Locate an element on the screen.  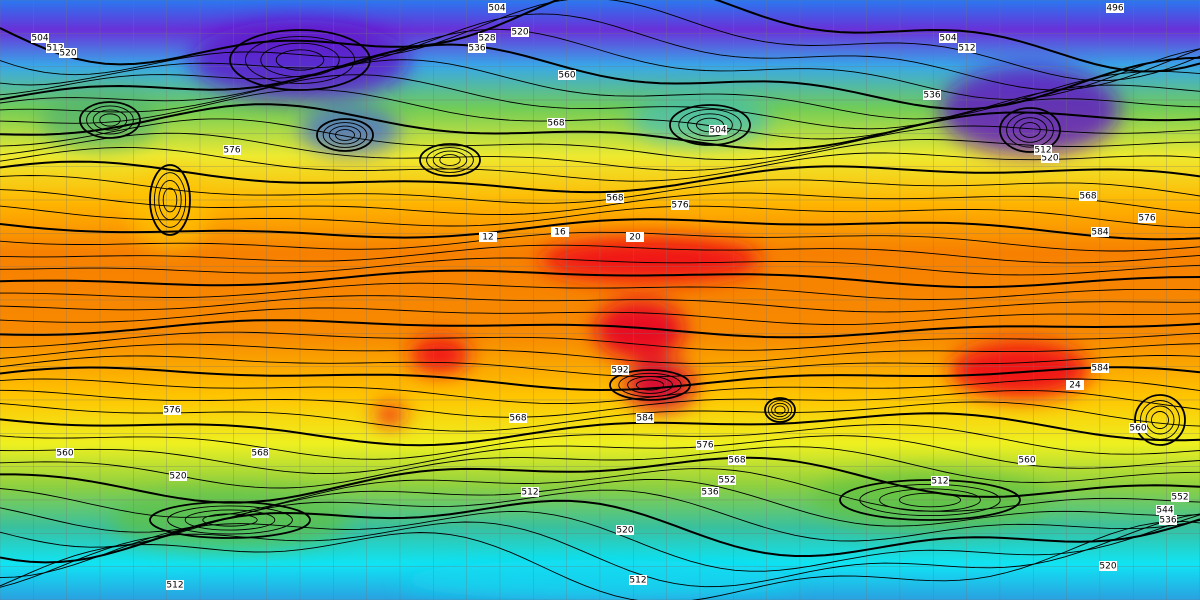
contour-label: 592 is located at coordinates (619, 371).